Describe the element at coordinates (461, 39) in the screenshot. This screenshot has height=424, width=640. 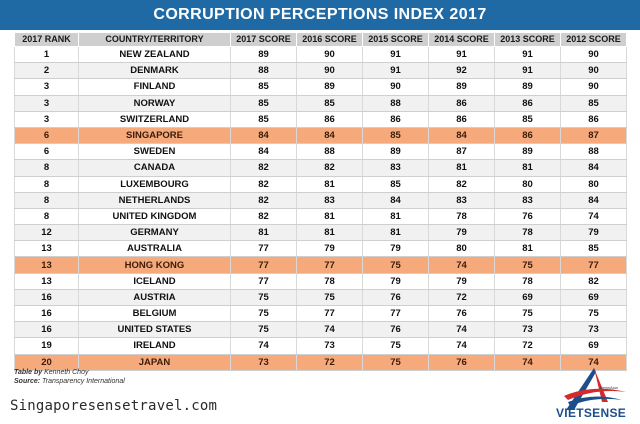
I see `column-header: 2014 SCORE` at that location.